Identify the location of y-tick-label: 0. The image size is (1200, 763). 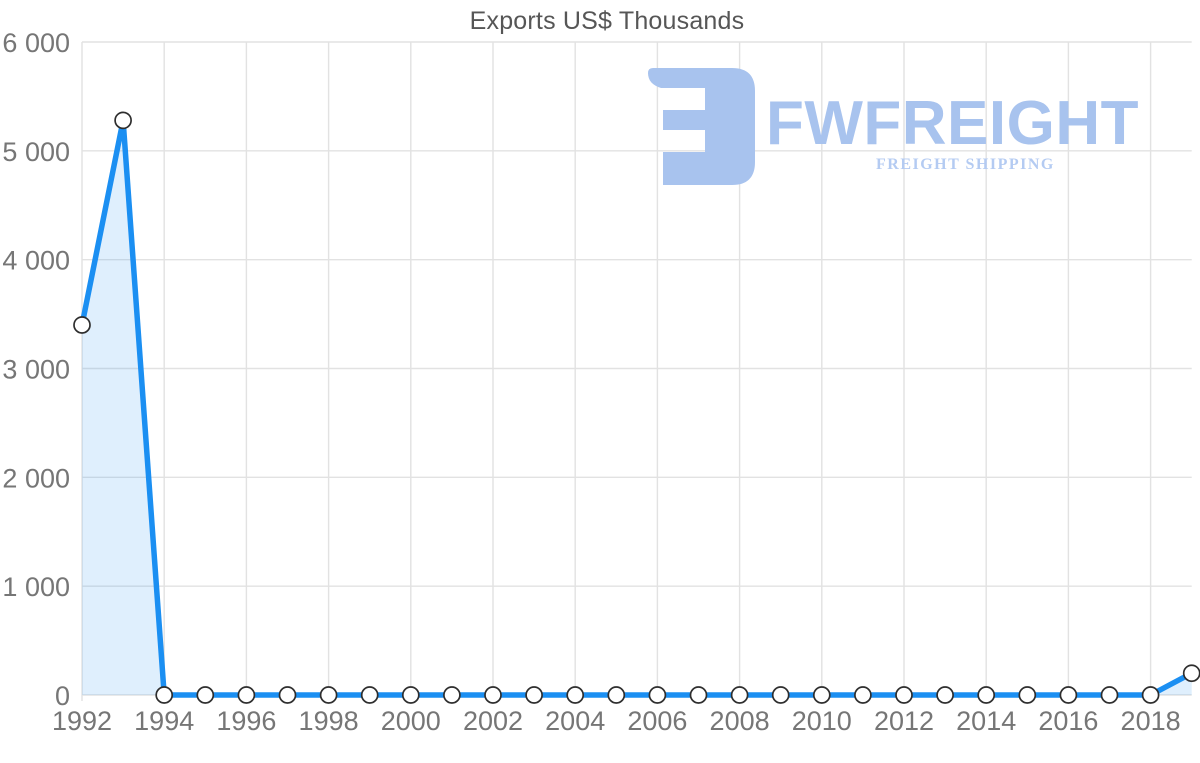
(62, 696).